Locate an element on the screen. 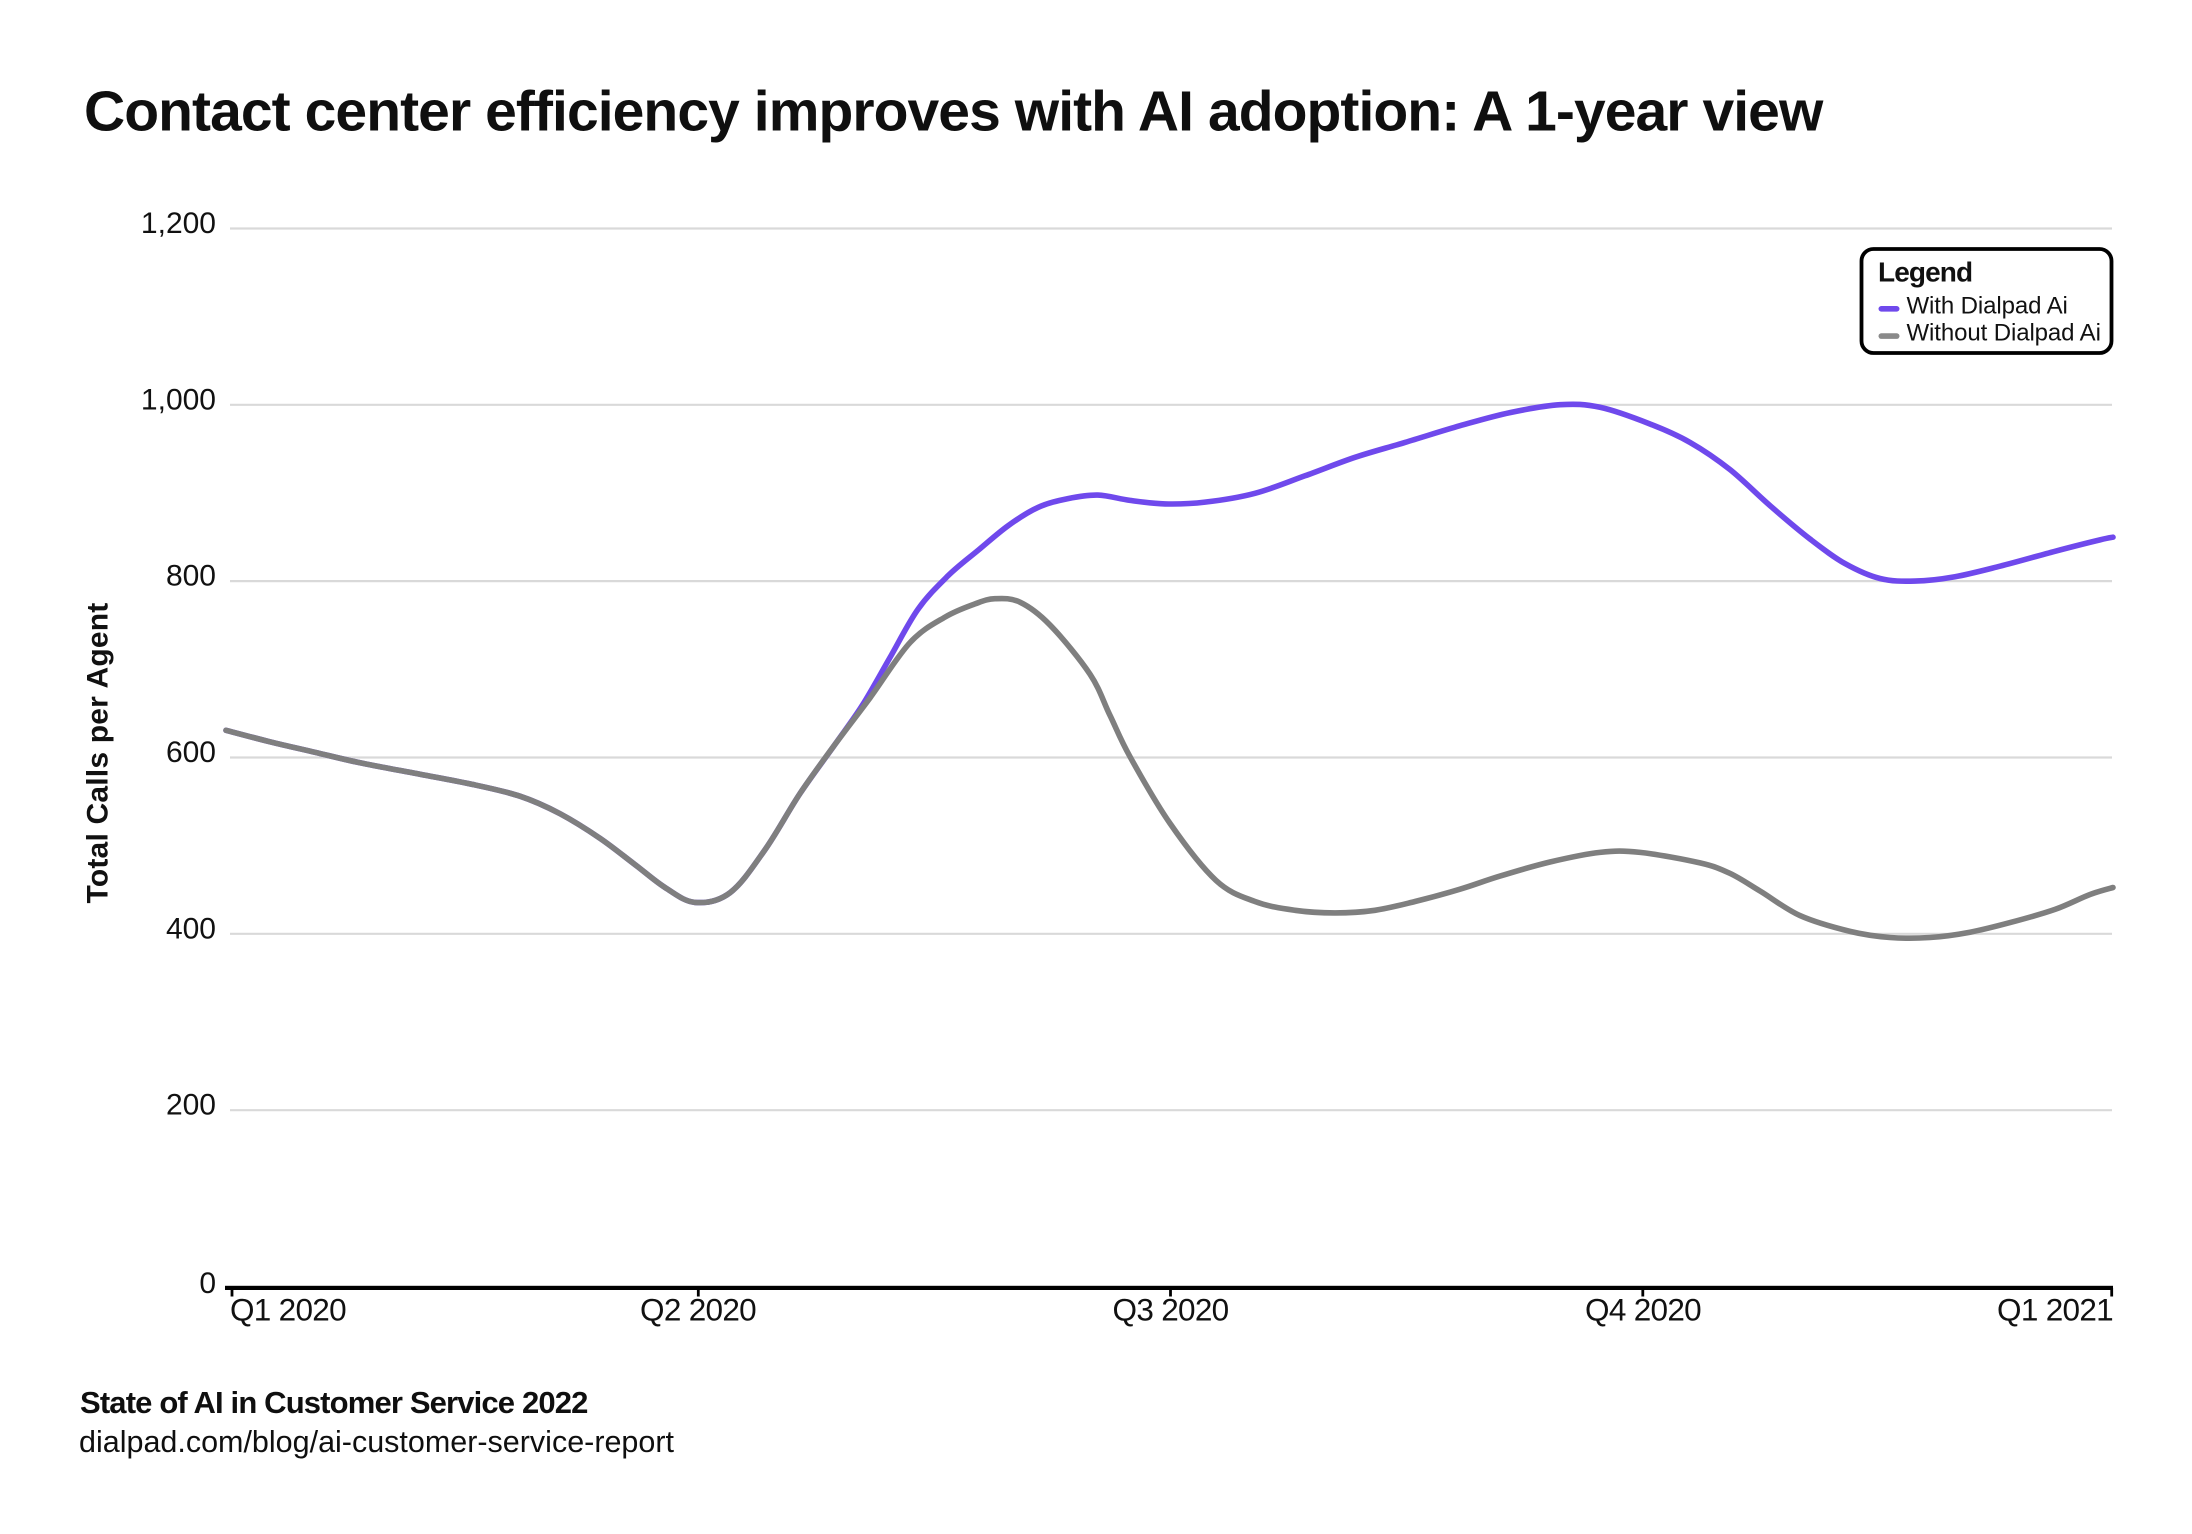 The image size is (2192, 1534). svg-text: Q1 2021 is located at coordinates (2055, 1310).